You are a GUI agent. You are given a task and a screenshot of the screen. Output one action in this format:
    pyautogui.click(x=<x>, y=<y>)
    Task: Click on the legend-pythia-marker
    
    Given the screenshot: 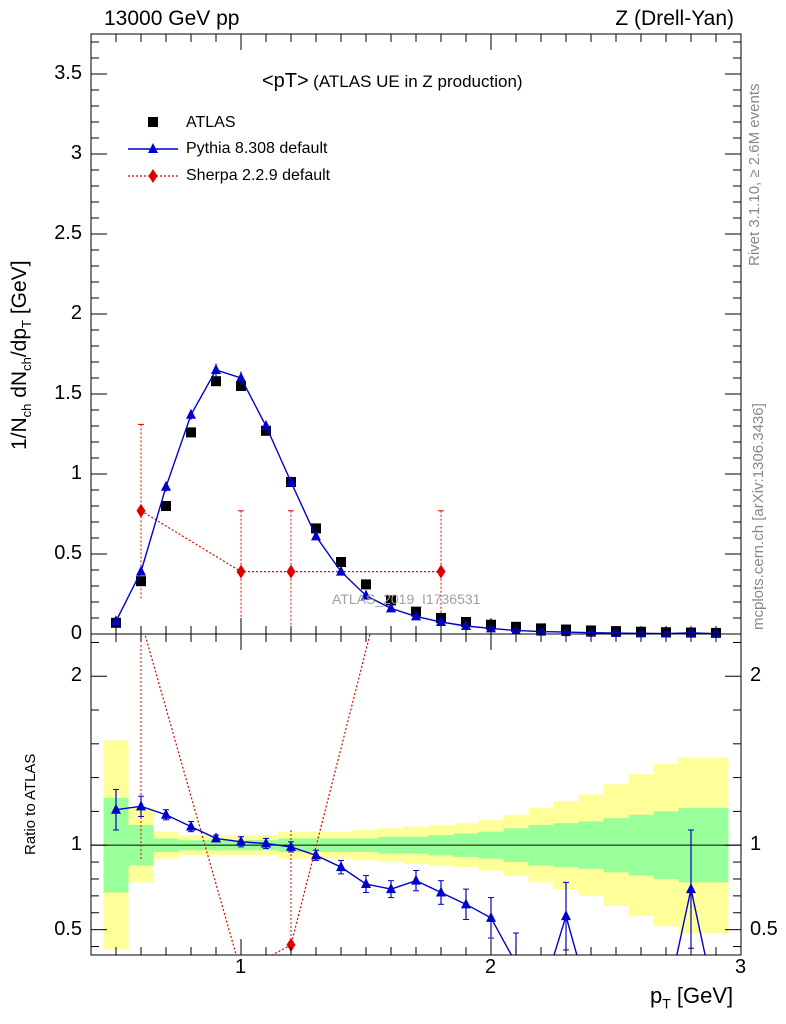 What is the action you would take?
    pyautogui.click(x=153, y=148)
    